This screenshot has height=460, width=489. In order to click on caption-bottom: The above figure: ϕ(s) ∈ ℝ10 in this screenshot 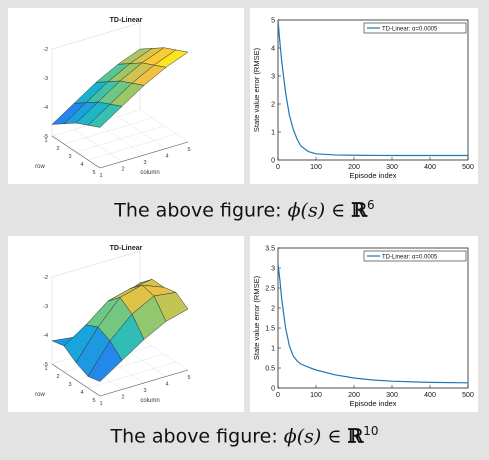, I will do `click(244, 435)`.